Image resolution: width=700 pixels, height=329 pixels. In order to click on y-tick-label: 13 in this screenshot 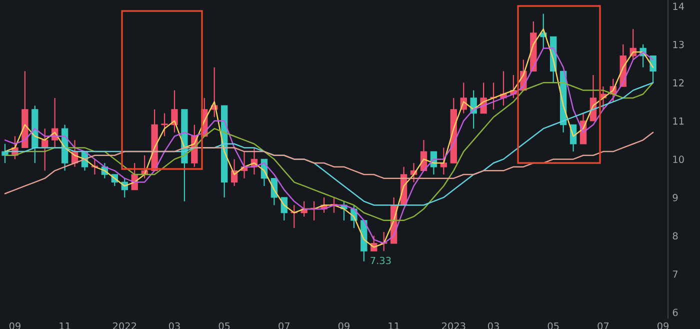, I will do `click(678, 44)`.